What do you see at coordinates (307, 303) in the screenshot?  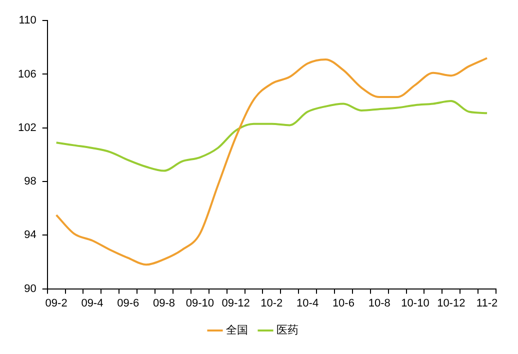 I see `x-tick-label: 10-4` at bounding box center [307, 303].